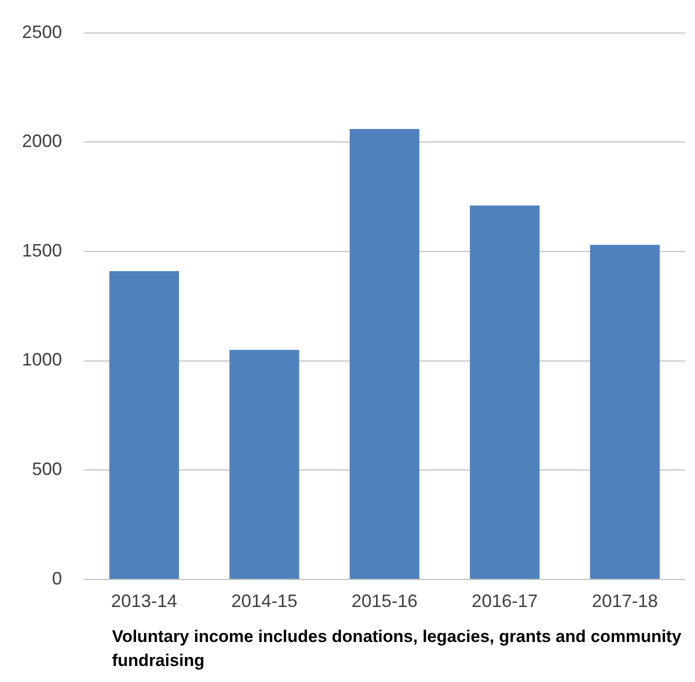 The height and width of the screenshot is (682, 695). I want to click on y-tick-label: 1500, so click(42, 250).